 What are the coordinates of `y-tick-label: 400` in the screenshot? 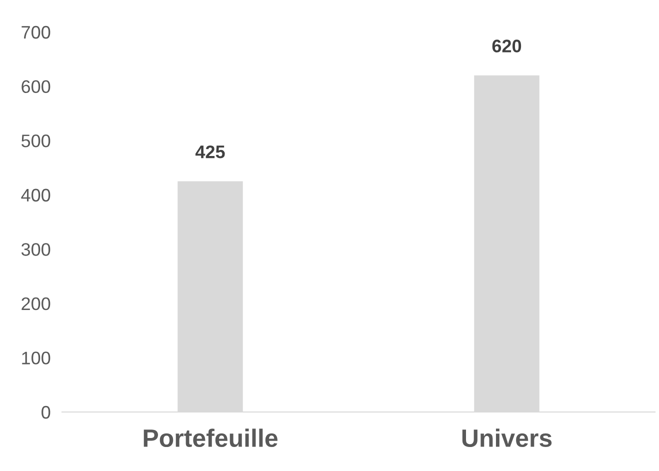 It's located at (35, 195).